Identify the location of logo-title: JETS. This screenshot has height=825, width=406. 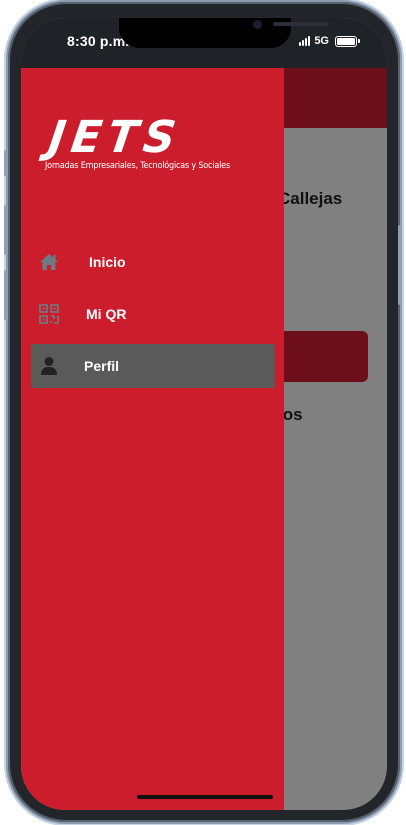
(115, 137).